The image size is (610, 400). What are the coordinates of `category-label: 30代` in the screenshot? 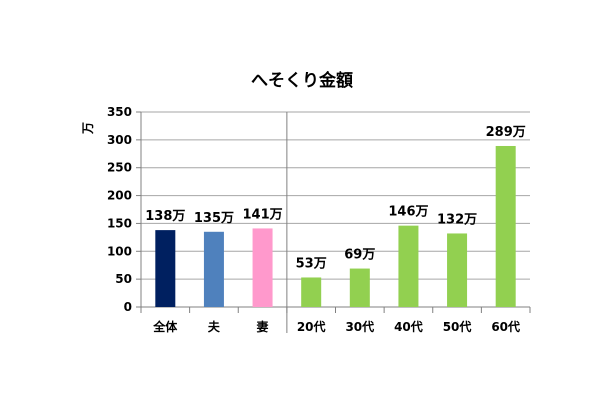 It's located at (359, 326).